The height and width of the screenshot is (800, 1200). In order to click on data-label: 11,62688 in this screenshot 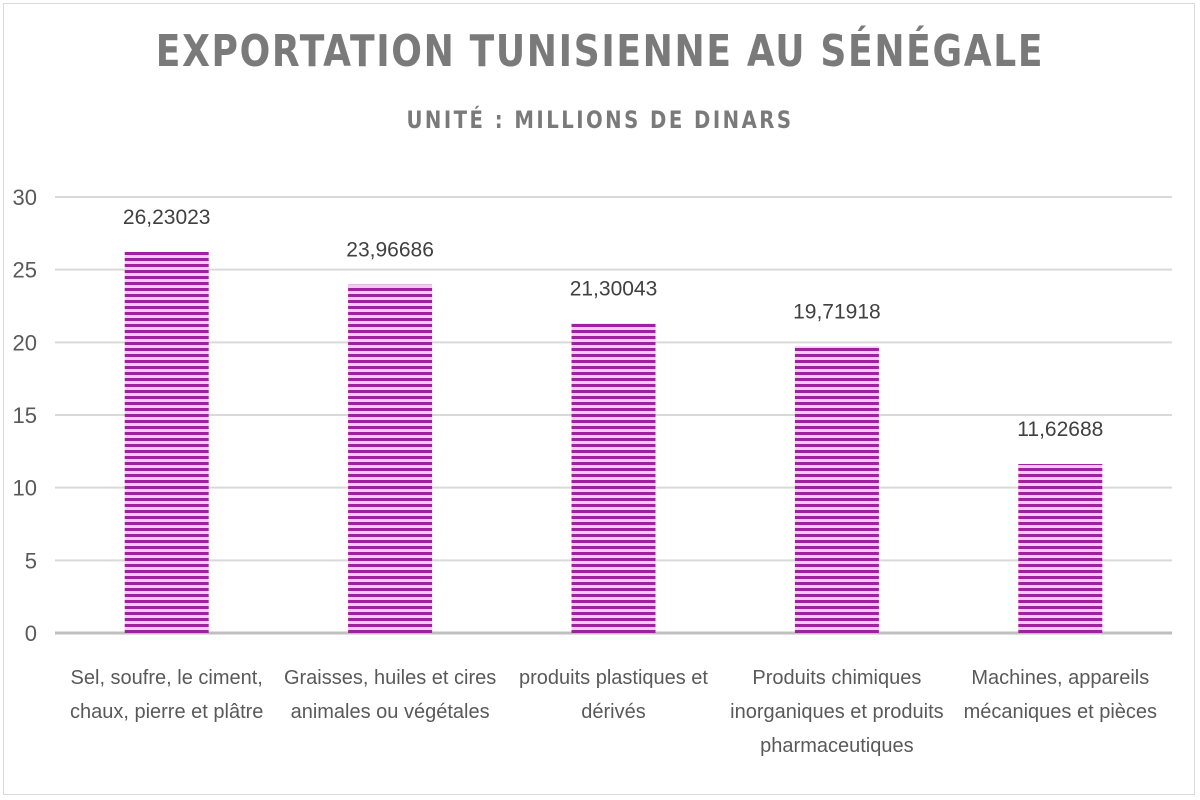, I will do `click(1060, 429)`.